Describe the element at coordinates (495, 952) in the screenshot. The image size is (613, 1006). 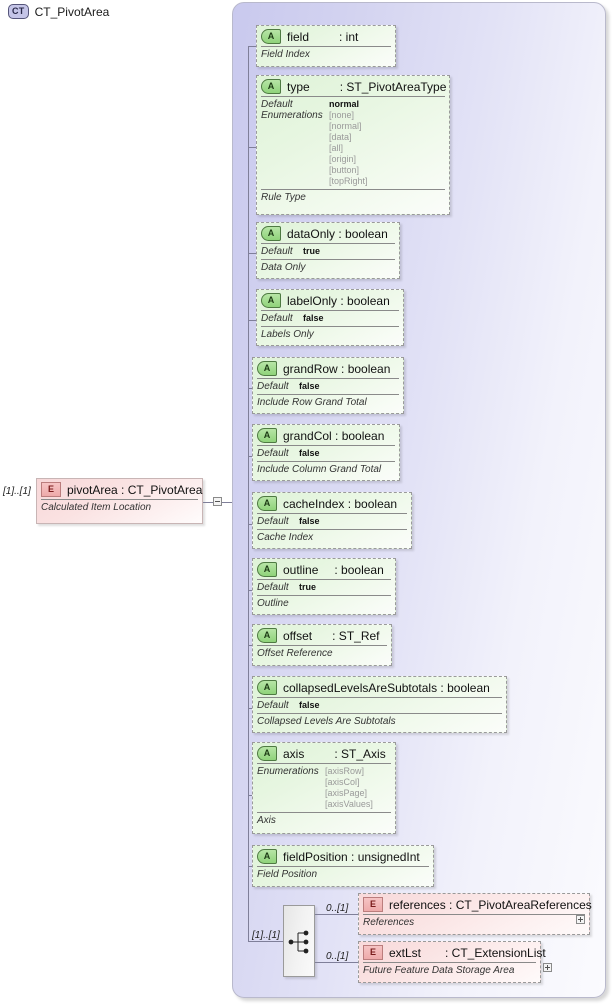
I see `element-type-extlst: : CT_ExtensionList` at that location.